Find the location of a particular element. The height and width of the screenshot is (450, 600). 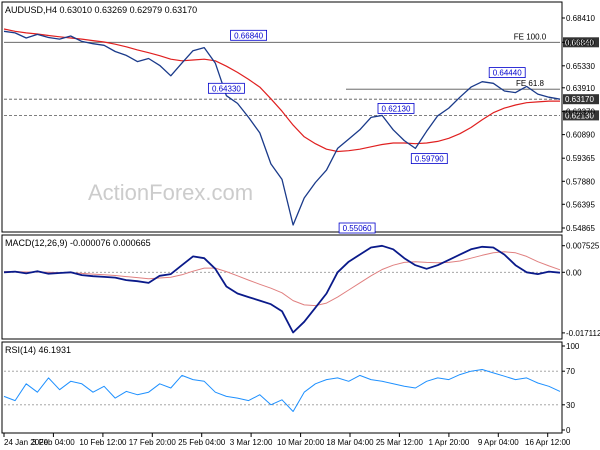

x-tick-5: 3 Mar 12:00 is located at coordinates (251, 442).